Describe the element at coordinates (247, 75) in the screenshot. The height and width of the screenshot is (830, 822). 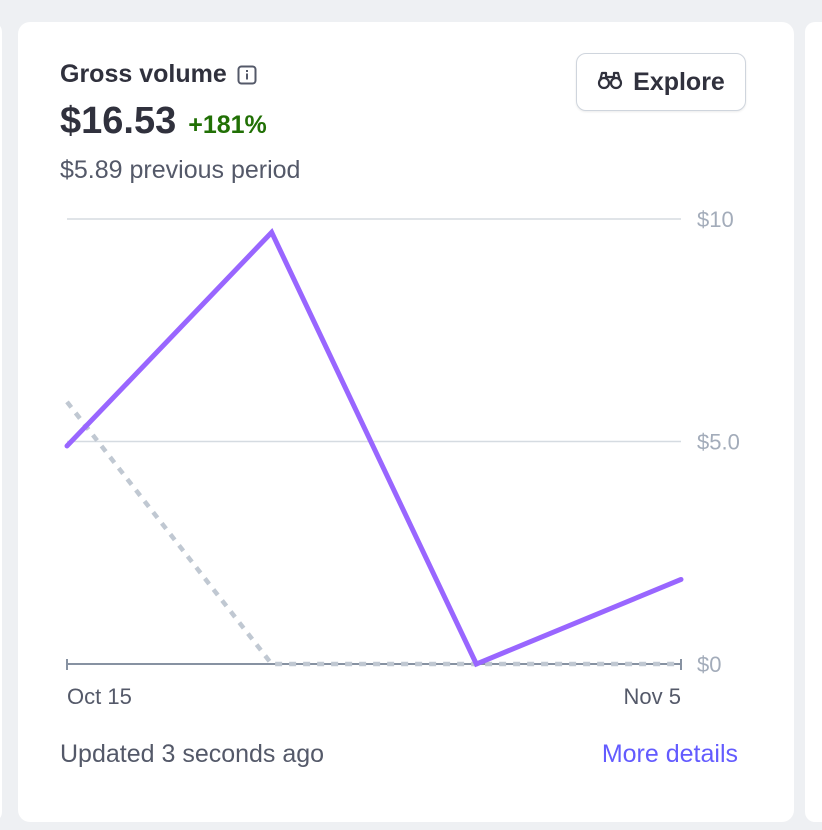
I see `info-icon` at that location.